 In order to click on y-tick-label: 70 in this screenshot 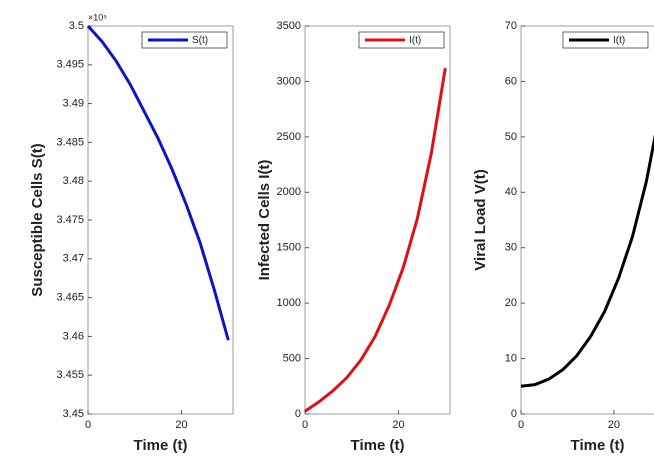, I will do `click(511, 26)`.